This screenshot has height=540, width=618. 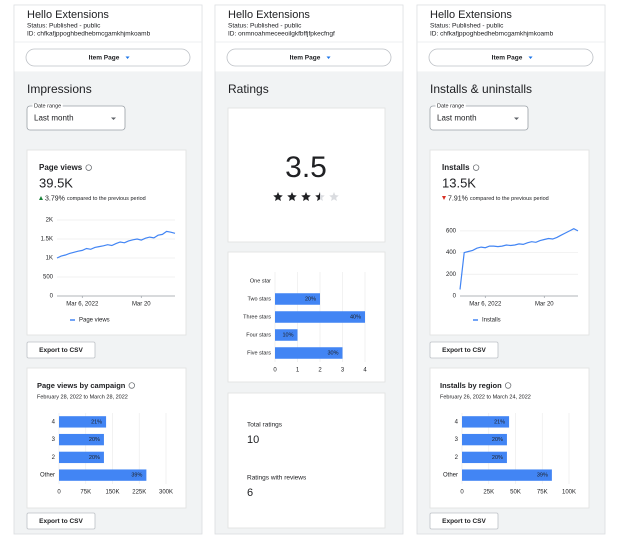 What do you see at coordinates (365, 371) in the screenshot?
I see `x-tick-label: 4` at bounding box center [365, 371].